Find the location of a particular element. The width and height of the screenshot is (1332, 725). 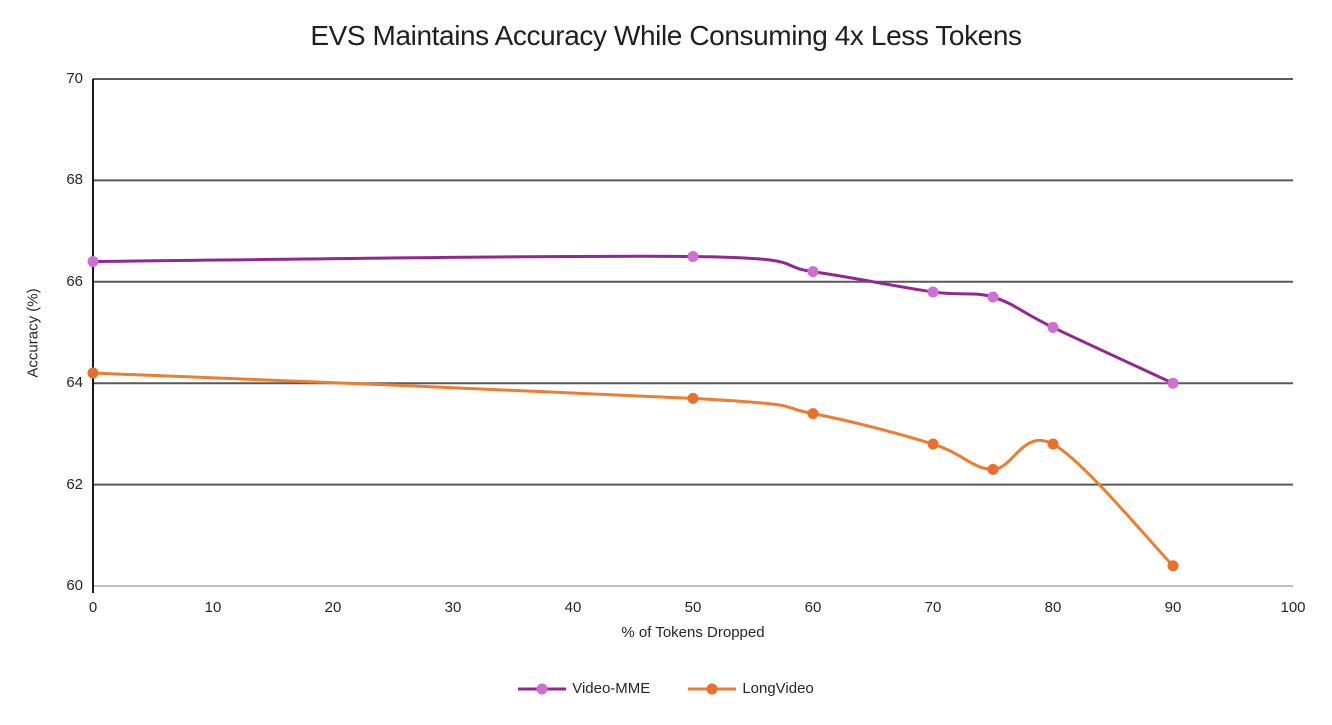

legend-item-video-mme: Video-MME is located at coordinates (584, 688).